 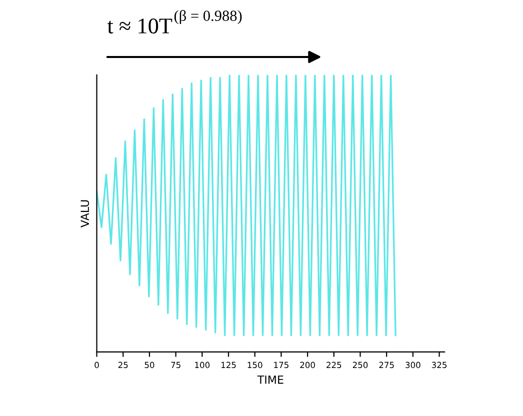 I want to click on x-tick-label: 250, so click(x=360, y=365).